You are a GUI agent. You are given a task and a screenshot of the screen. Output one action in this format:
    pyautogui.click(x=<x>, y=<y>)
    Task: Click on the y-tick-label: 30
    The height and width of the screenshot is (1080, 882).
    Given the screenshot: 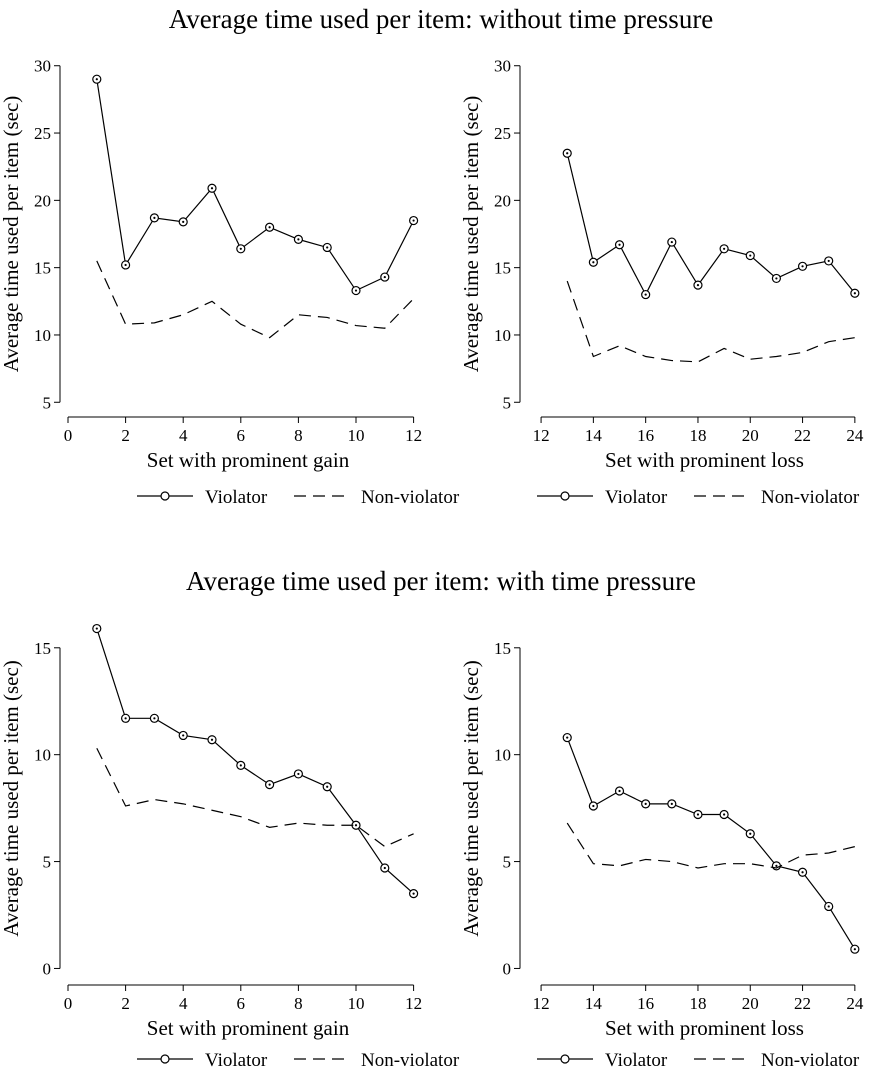 What is the action you would take?
    pyautogui.click(x=42, y=66)
    